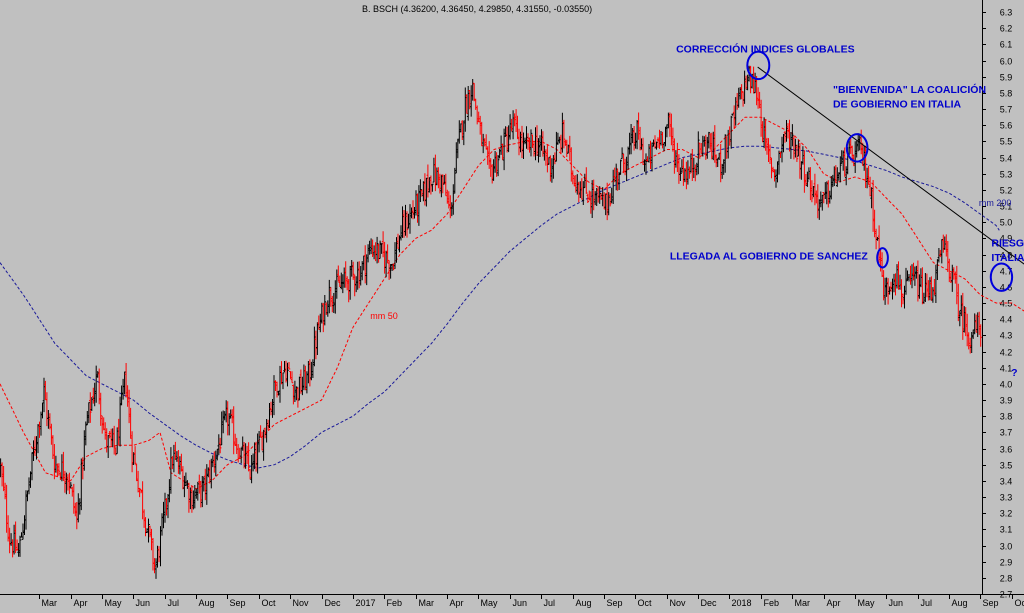 The width and height of the screenshot is (1024, 613). What do you see at coordinates (1006, 13) in the screenshot?
I see `y-tick-label: 6.3` at bounding box center [1006, 13].